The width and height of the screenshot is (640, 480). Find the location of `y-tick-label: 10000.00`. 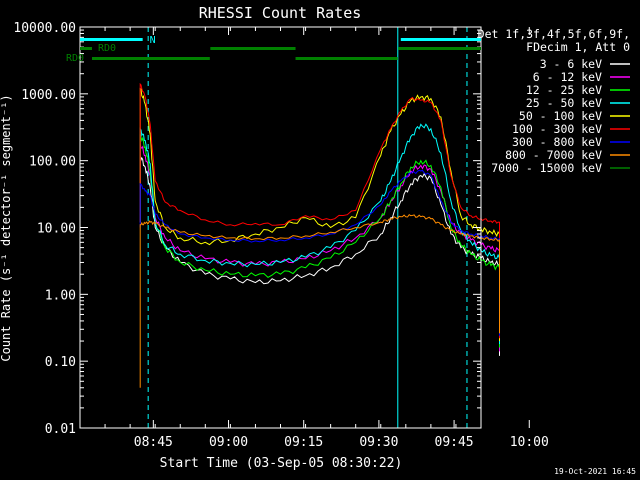

y-tick-label: 10000.00 is located at coordinates (44, 28).